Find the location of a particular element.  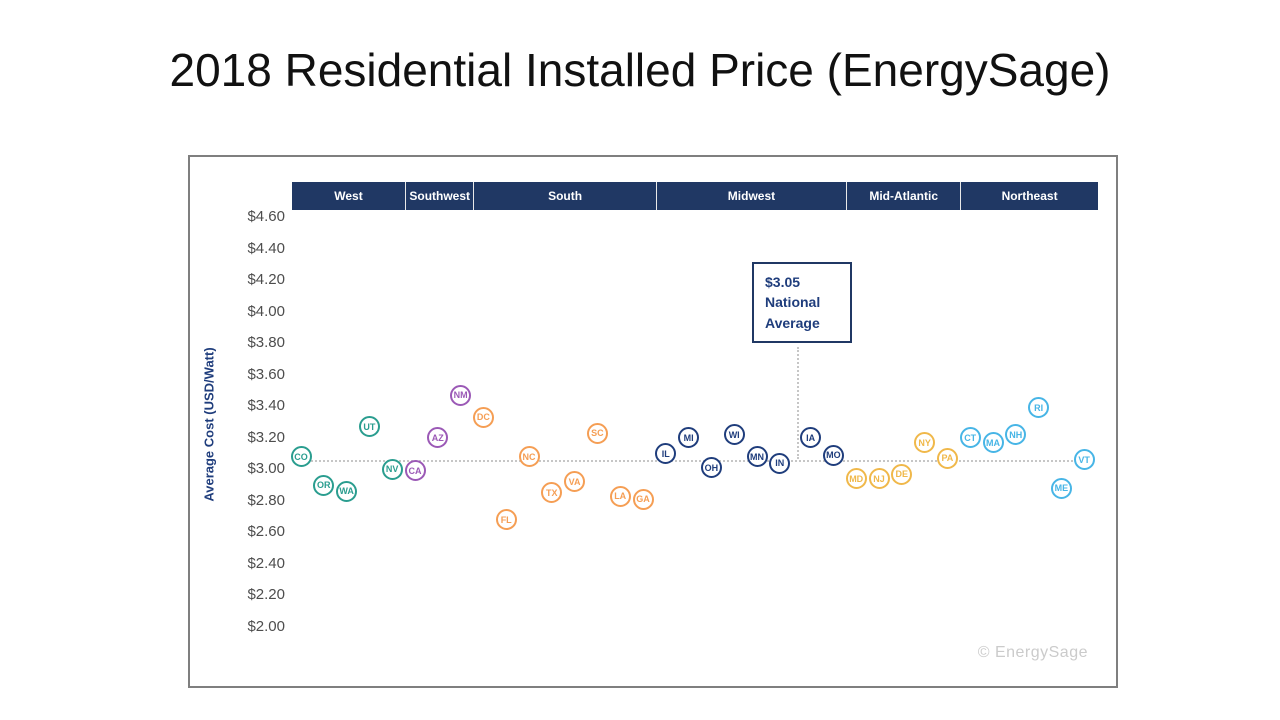

state-marker-ga: GA is located at coordinates (643, 499).